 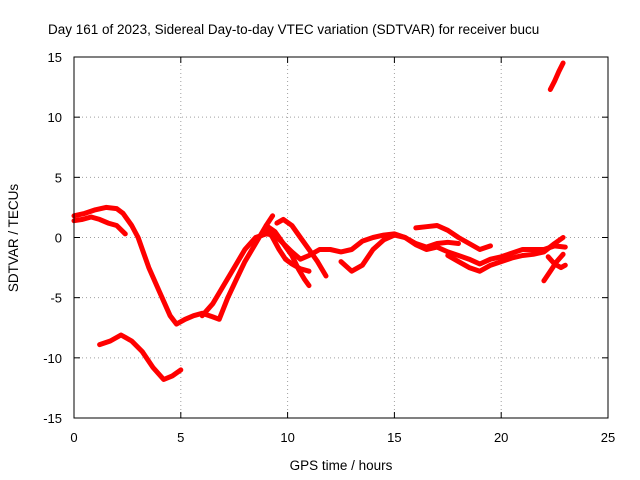 I want to click on y-tick-label: 15, so click(x=55, y=57).